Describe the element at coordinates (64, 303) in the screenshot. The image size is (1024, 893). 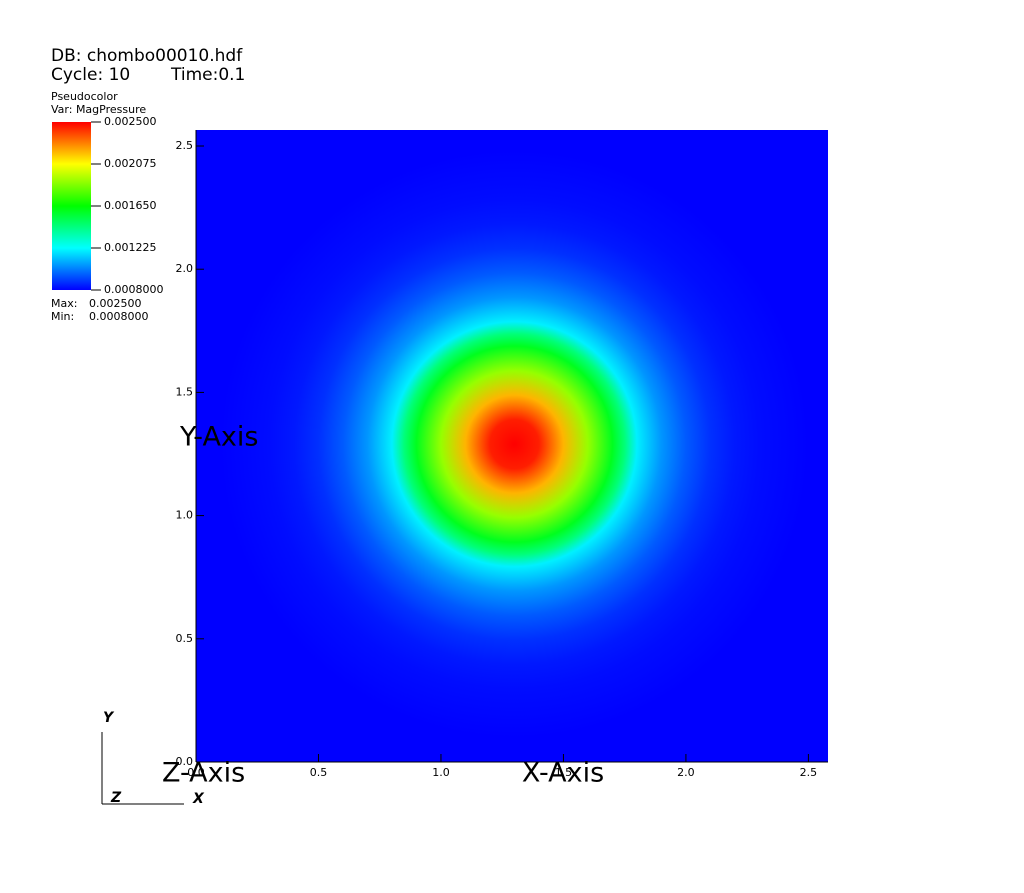
I see `max-label: Max:` at that location.